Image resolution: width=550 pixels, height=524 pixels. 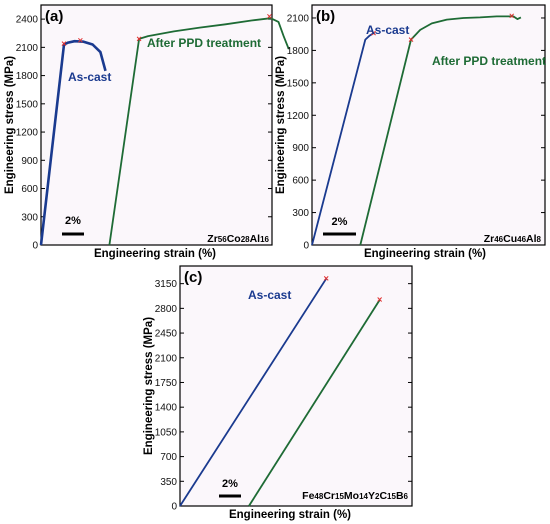 What do you see at coordinates (264, 239) in the screenshot?
I see `composition-subscript: 16` at bounding box center [264, 239].